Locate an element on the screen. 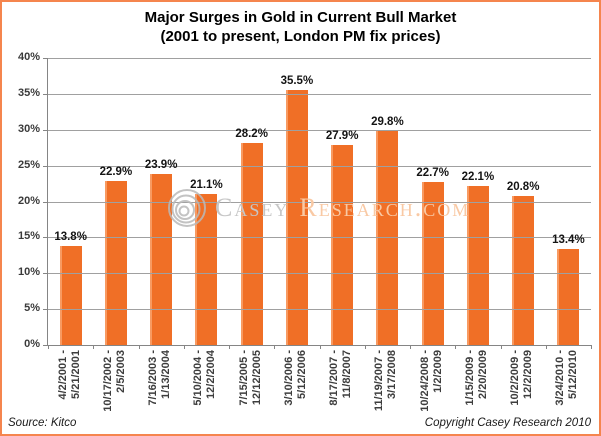  x-label-slot: 8/17/2007 -11/8/2007 is located at coordinates (341, 391).